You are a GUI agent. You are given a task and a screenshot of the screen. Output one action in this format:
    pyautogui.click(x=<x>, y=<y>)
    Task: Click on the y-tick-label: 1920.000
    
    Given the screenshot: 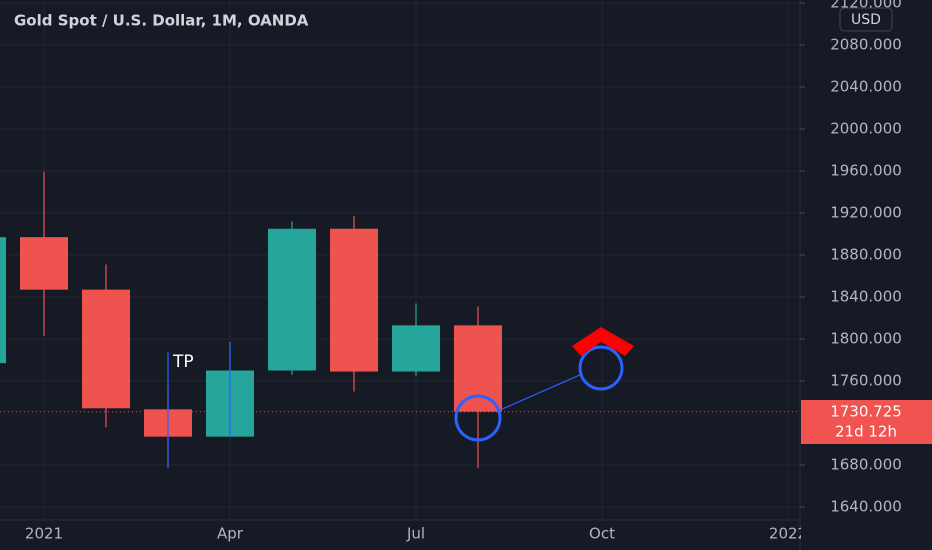 What is the action you would take?
    pyautogui.click(x=866, y=213)
    